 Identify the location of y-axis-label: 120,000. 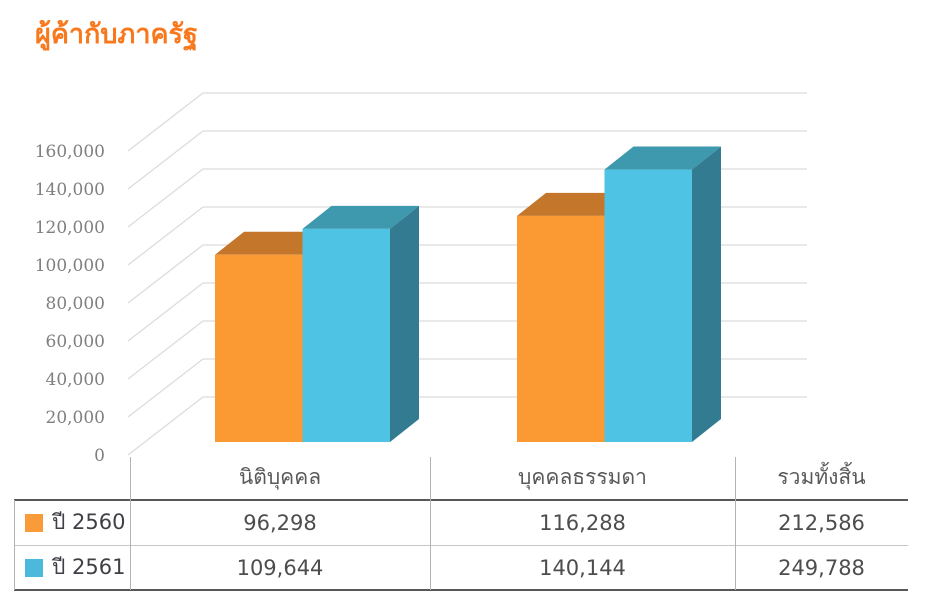
(70, 228).